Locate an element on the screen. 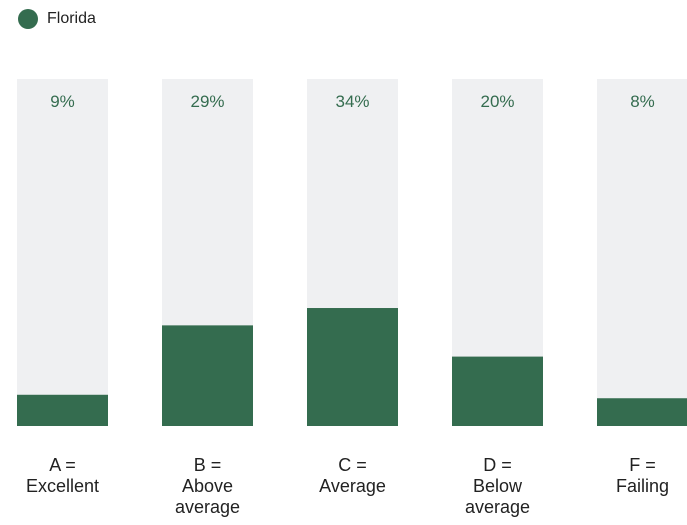 The height and width of the screenshot is (525, 687). category-label: B = Above average is located at coordinates (207, 486).